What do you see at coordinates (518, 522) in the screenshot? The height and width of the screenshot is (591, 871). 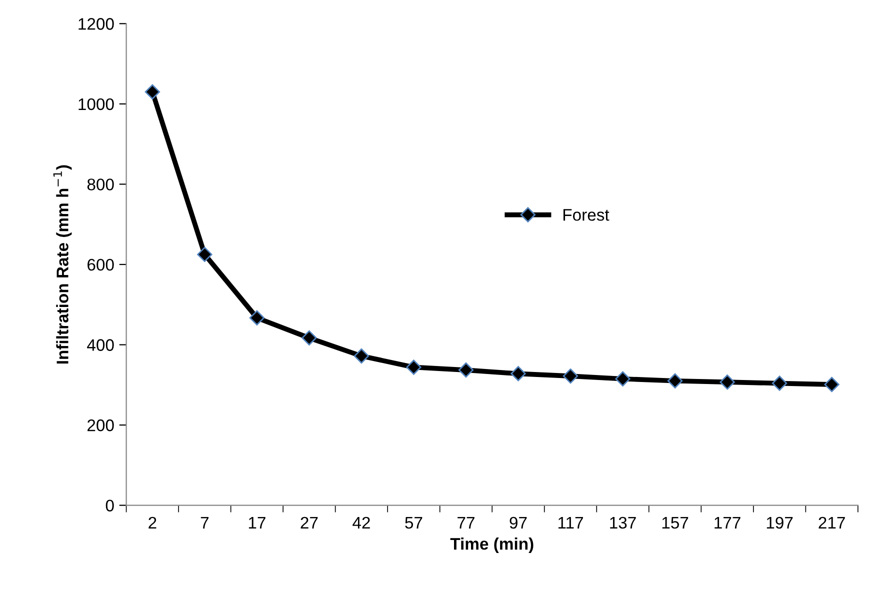 I see `x-tick-label: 97` at bounding box center [518, 522].